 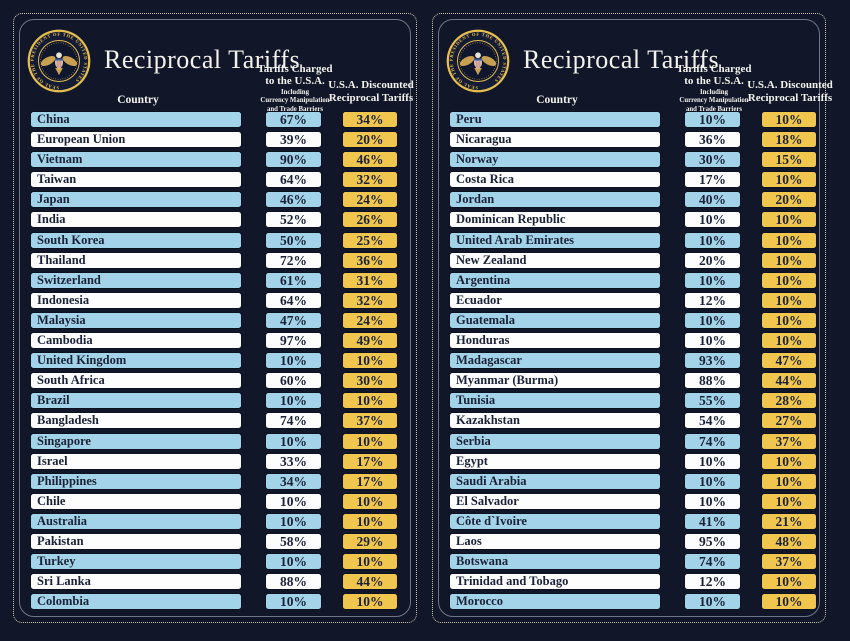 What do you see at coordinates (629, 582) in the screenshot?
I see `table-row: Trinidad and Tobago 12% 10%` at bounding box center [629, 582].